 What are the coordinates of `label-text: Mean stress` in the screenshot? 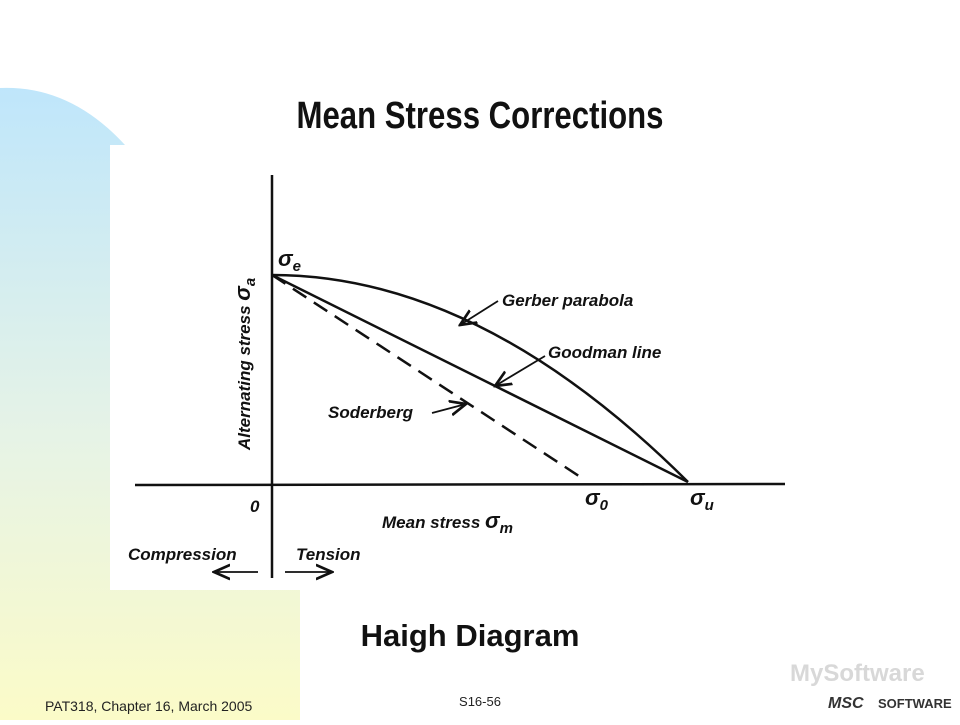 It's located at (431, 522).